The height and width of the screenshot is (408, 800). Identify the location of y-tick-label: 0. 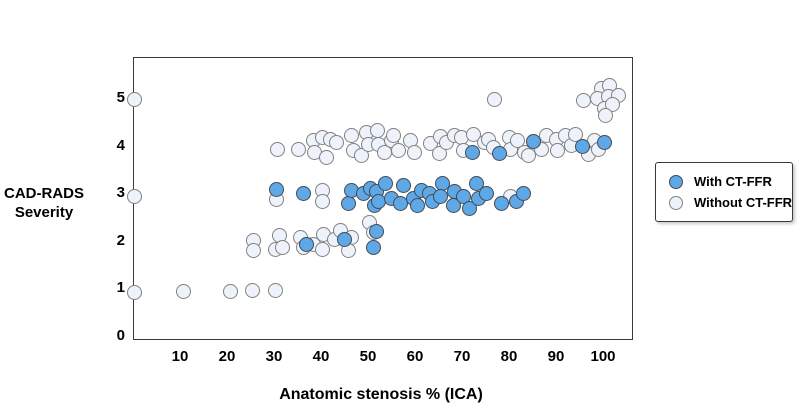
(120, 335).